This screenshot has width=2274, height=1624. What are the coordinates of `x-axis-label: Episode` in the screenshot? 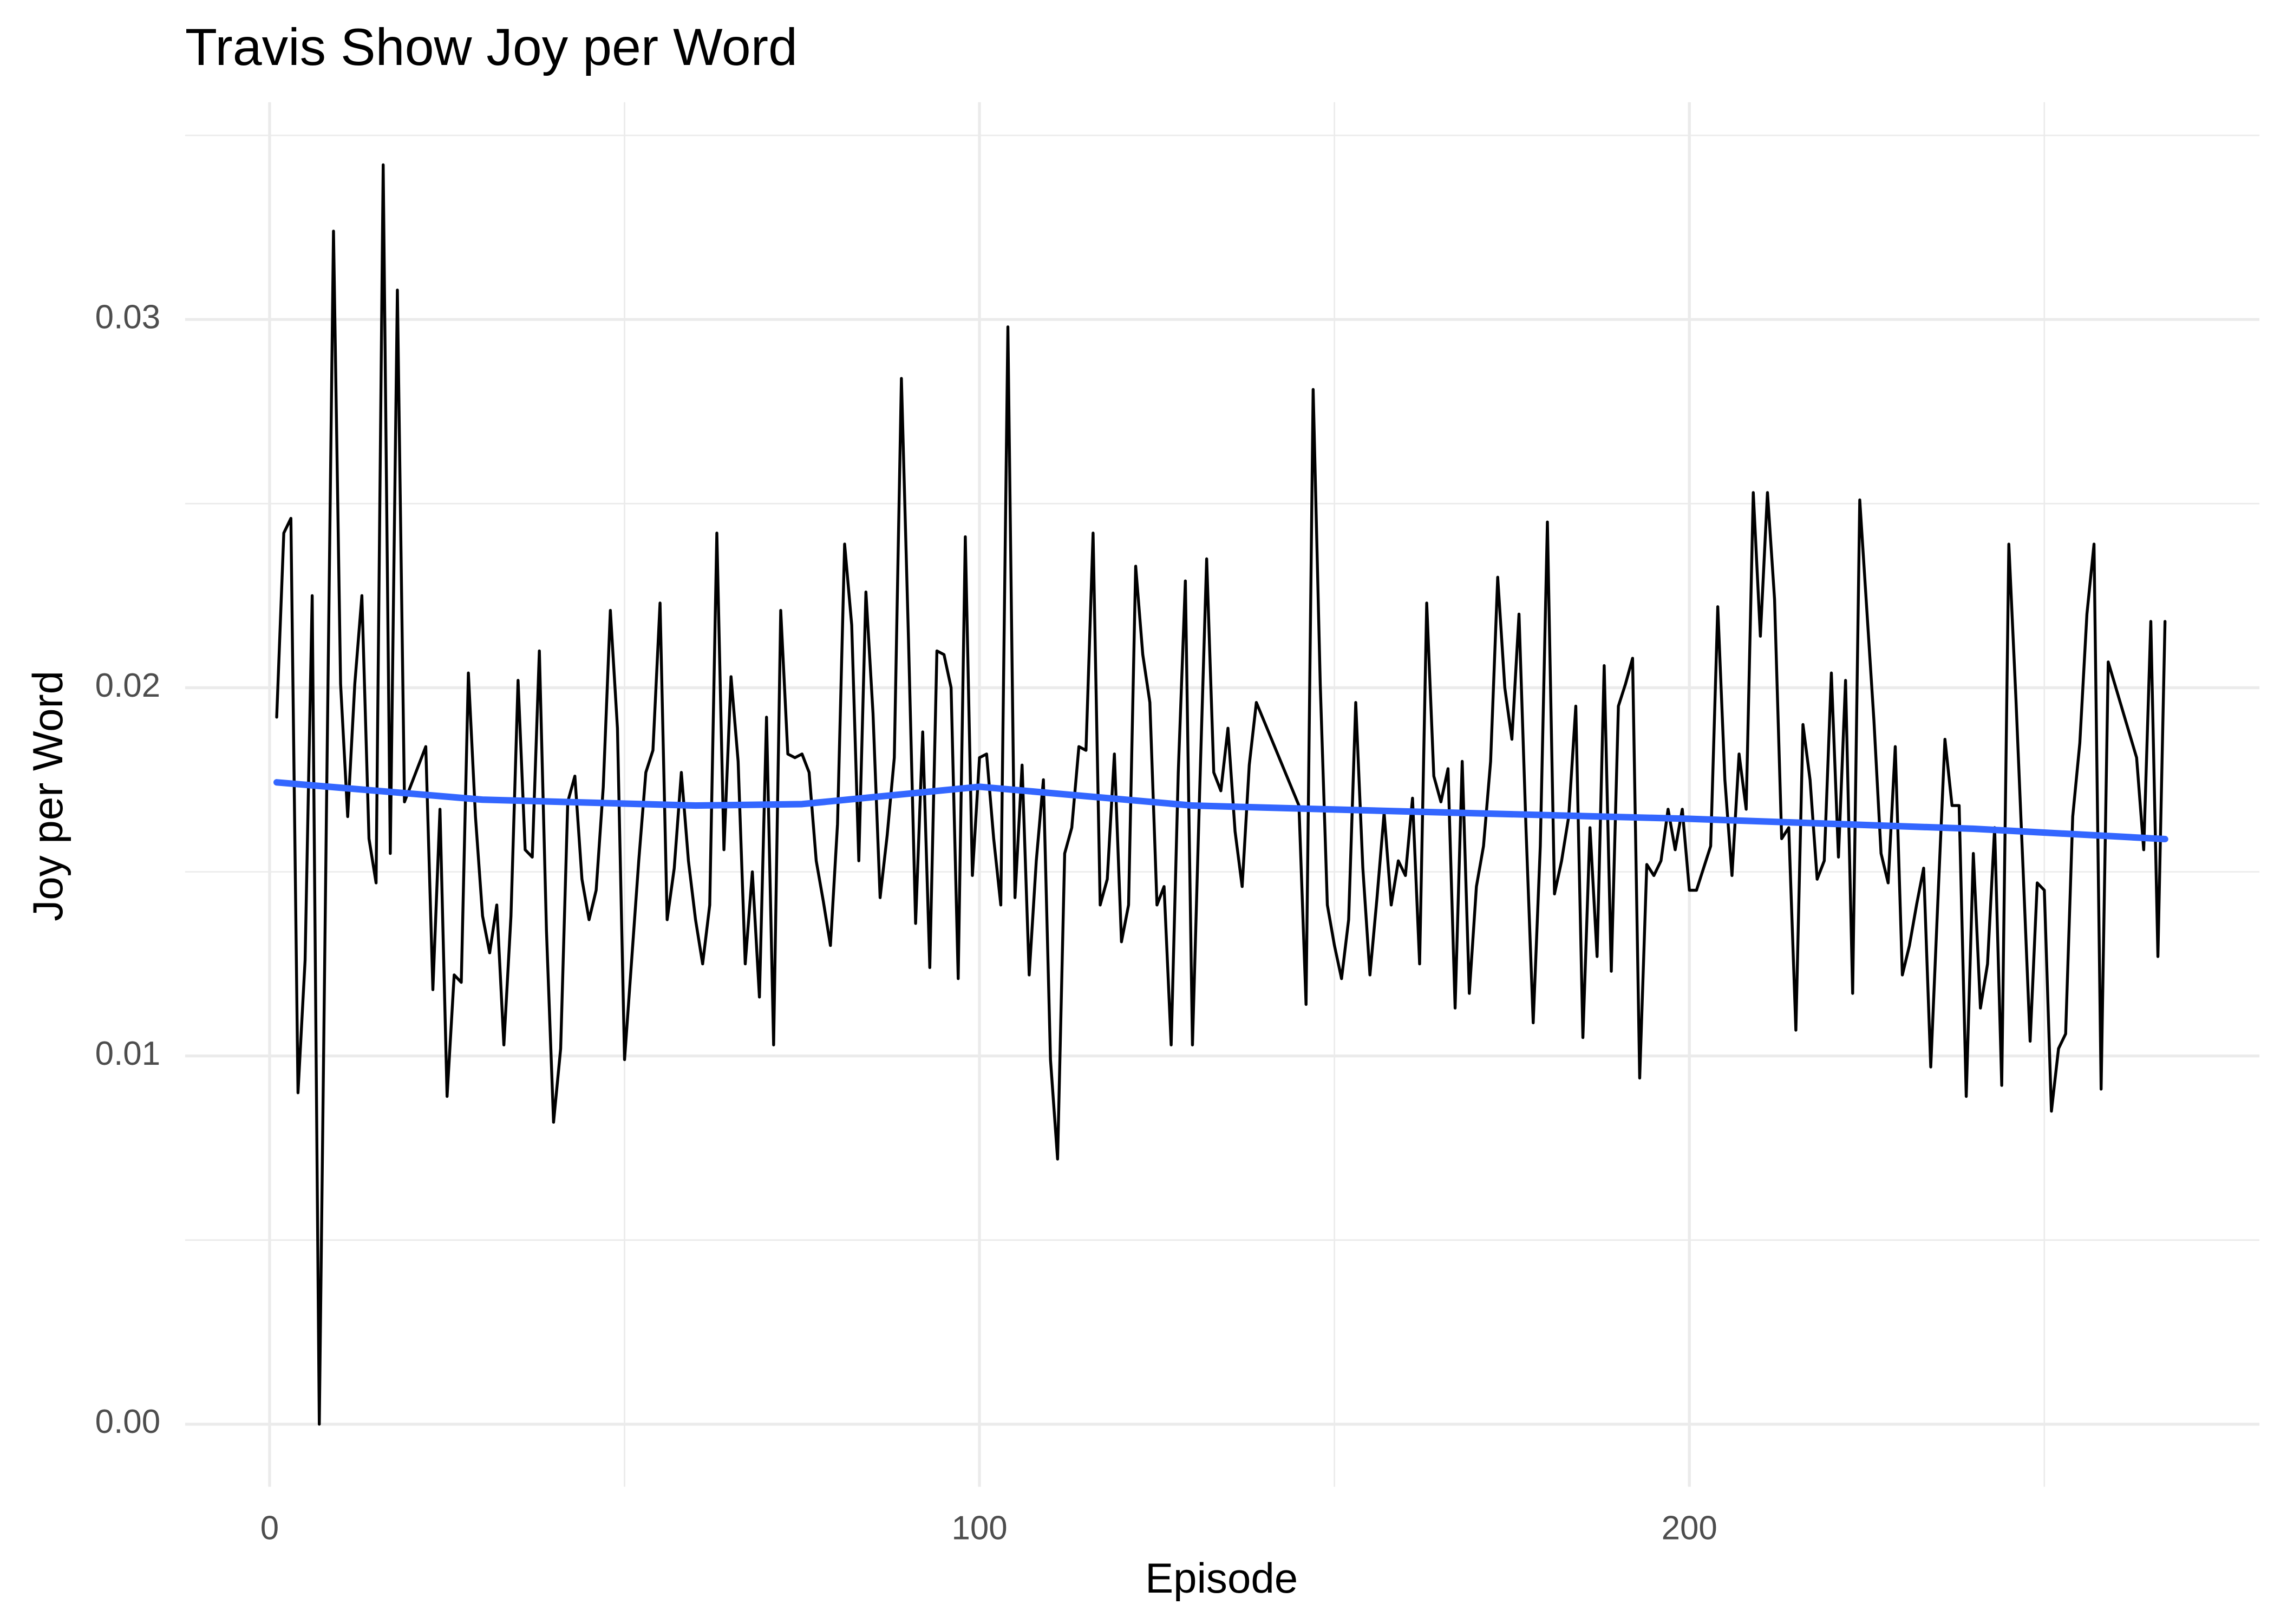 It's located at (1221, 1578).